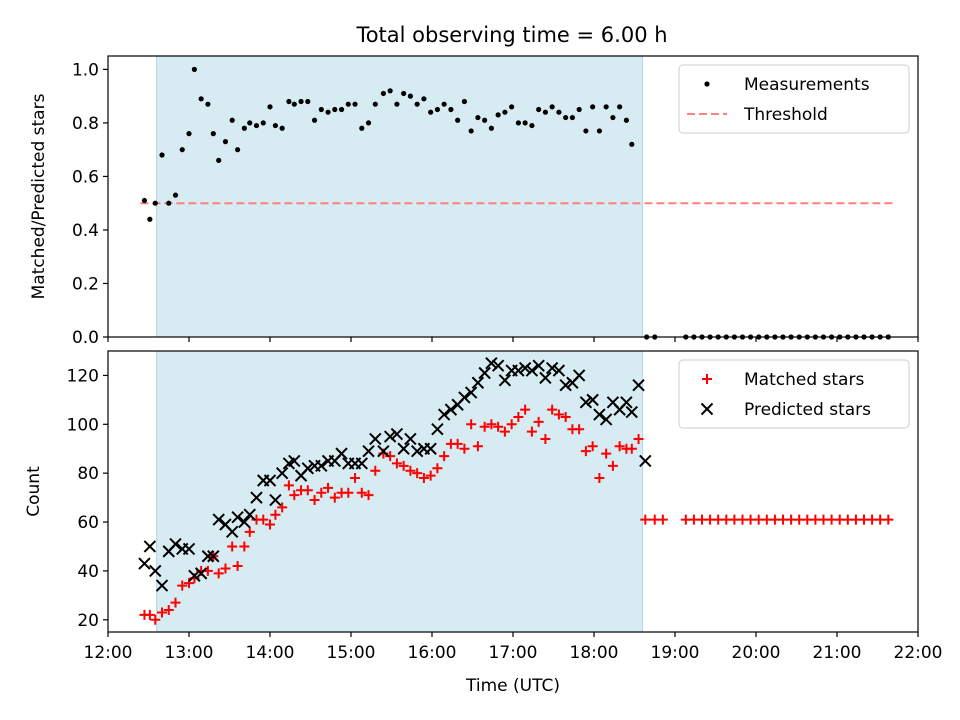  Describe the element at coordinates (807, 85) in the screenshot. I see `legend-label: Measurements` at that location.